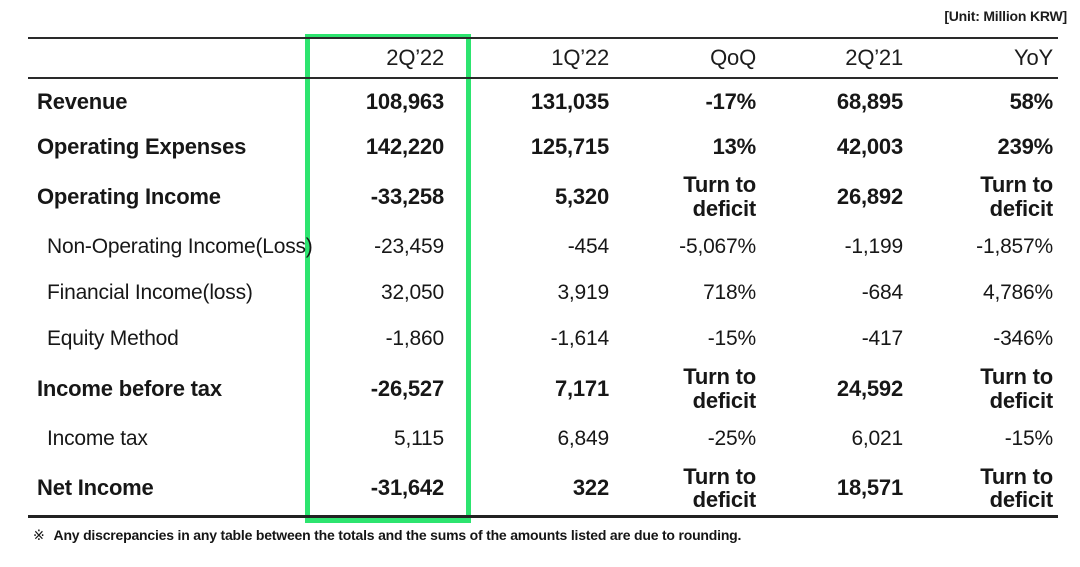 The image size is (1080, 567). I want to click on footnote-marker: ※, so click(39, 535).